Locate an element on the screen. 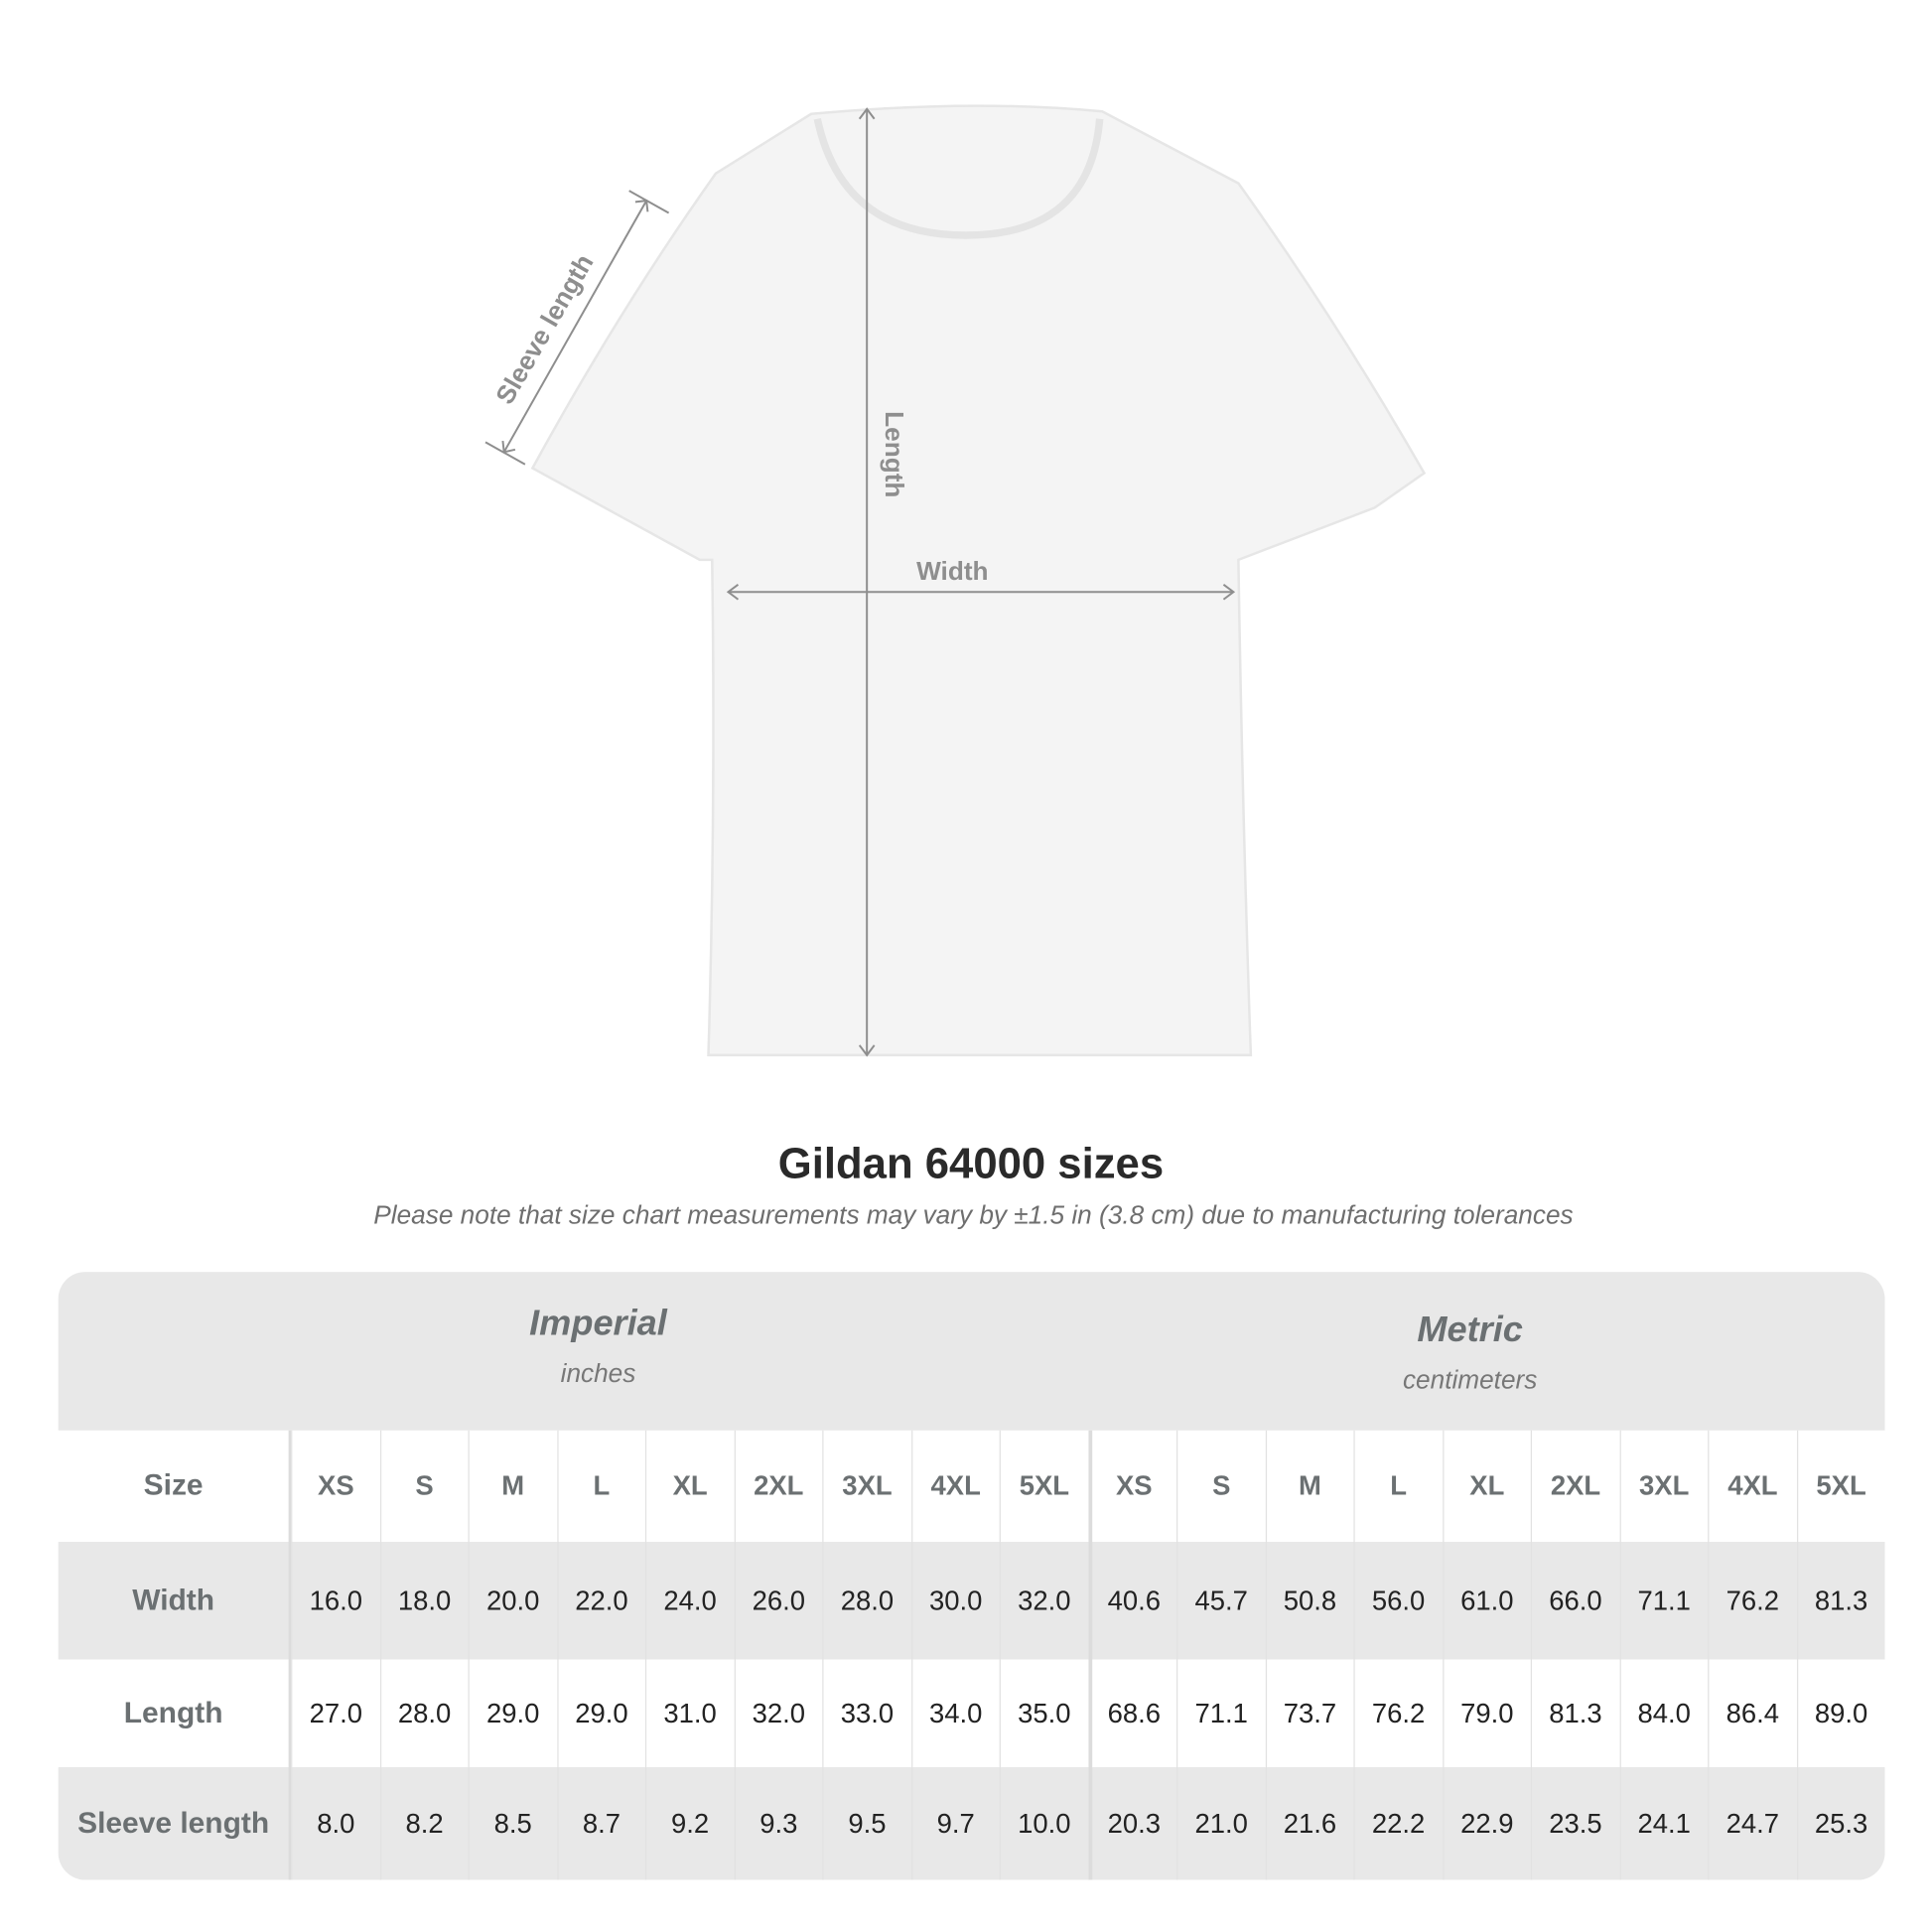 The width and height of the screenshot is (1932, 1932). metric-size-xl: XL is located at coordinates (1486, 1486).